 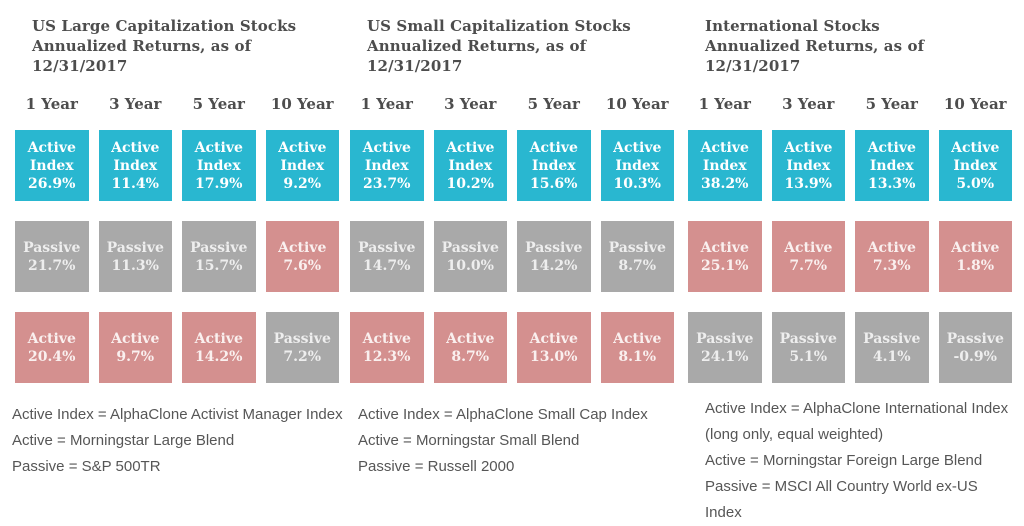 What do you see at coordinates (86, 466) in the screenshot?
I see `footnote-line: Passive = S&P 500TR` at bounding box center [86, 466].